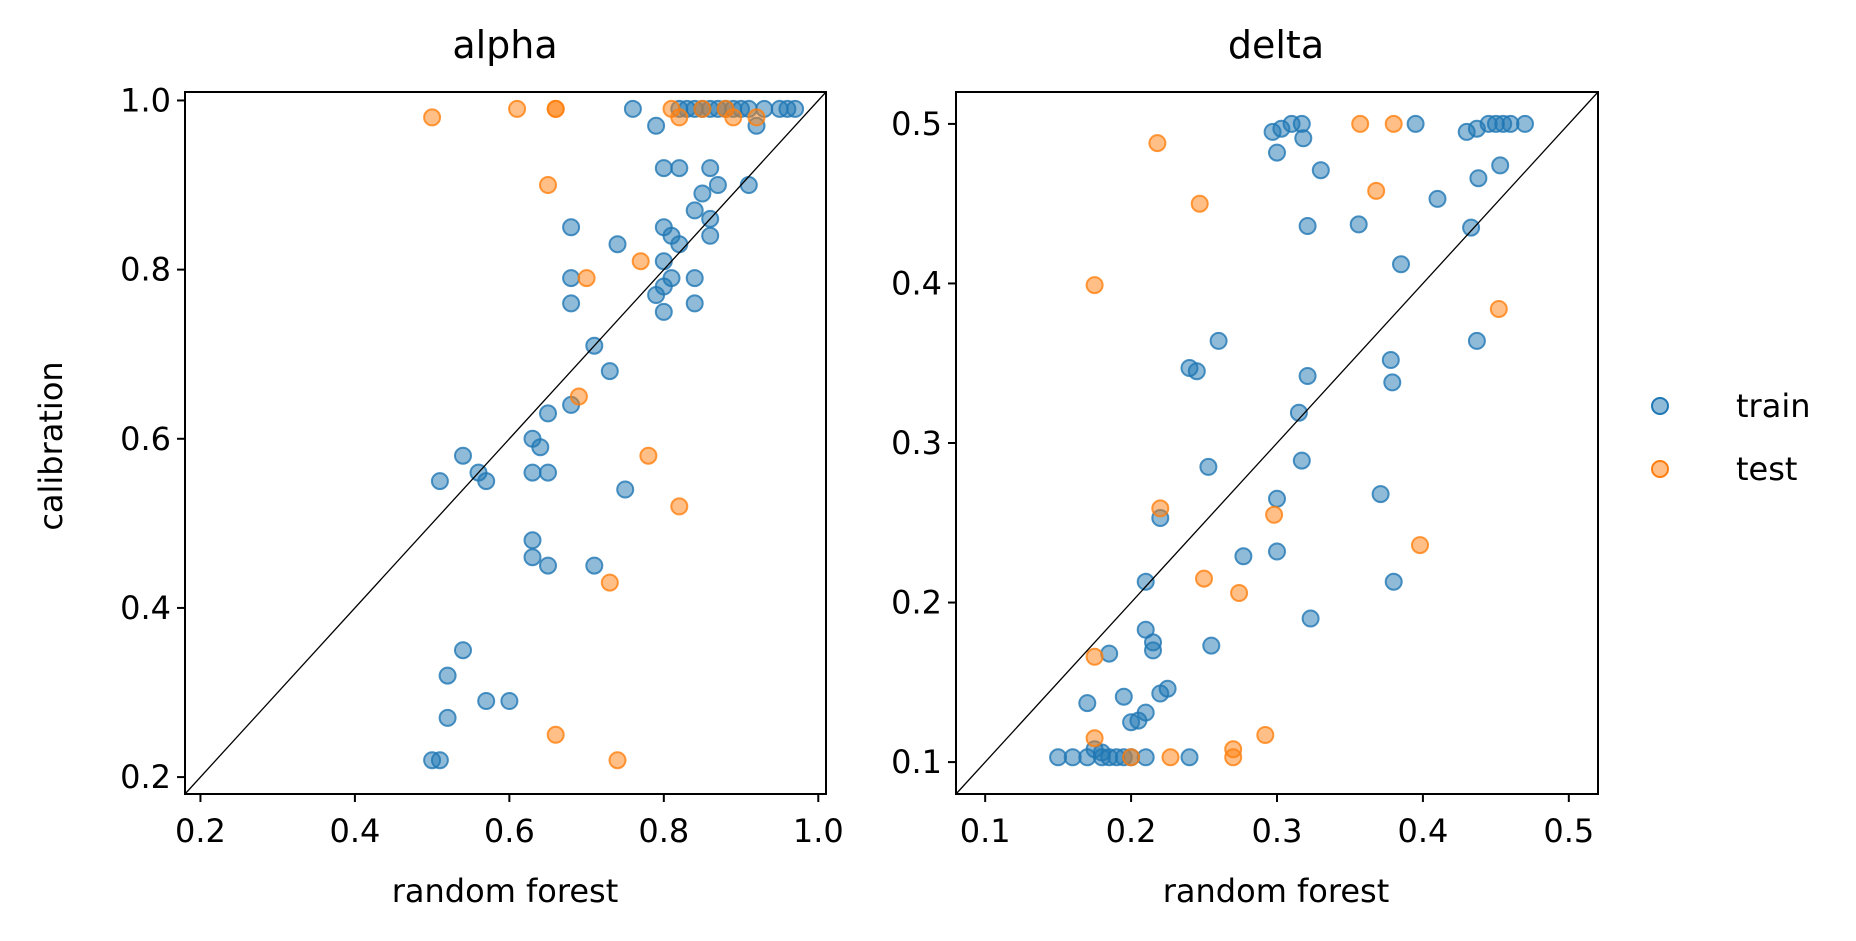 The height and width of the screenshot is (941, 1856). Describe the element at coordinates (1276, 891) in the screenshot. I see `x-axis-label: random forest` at that location.